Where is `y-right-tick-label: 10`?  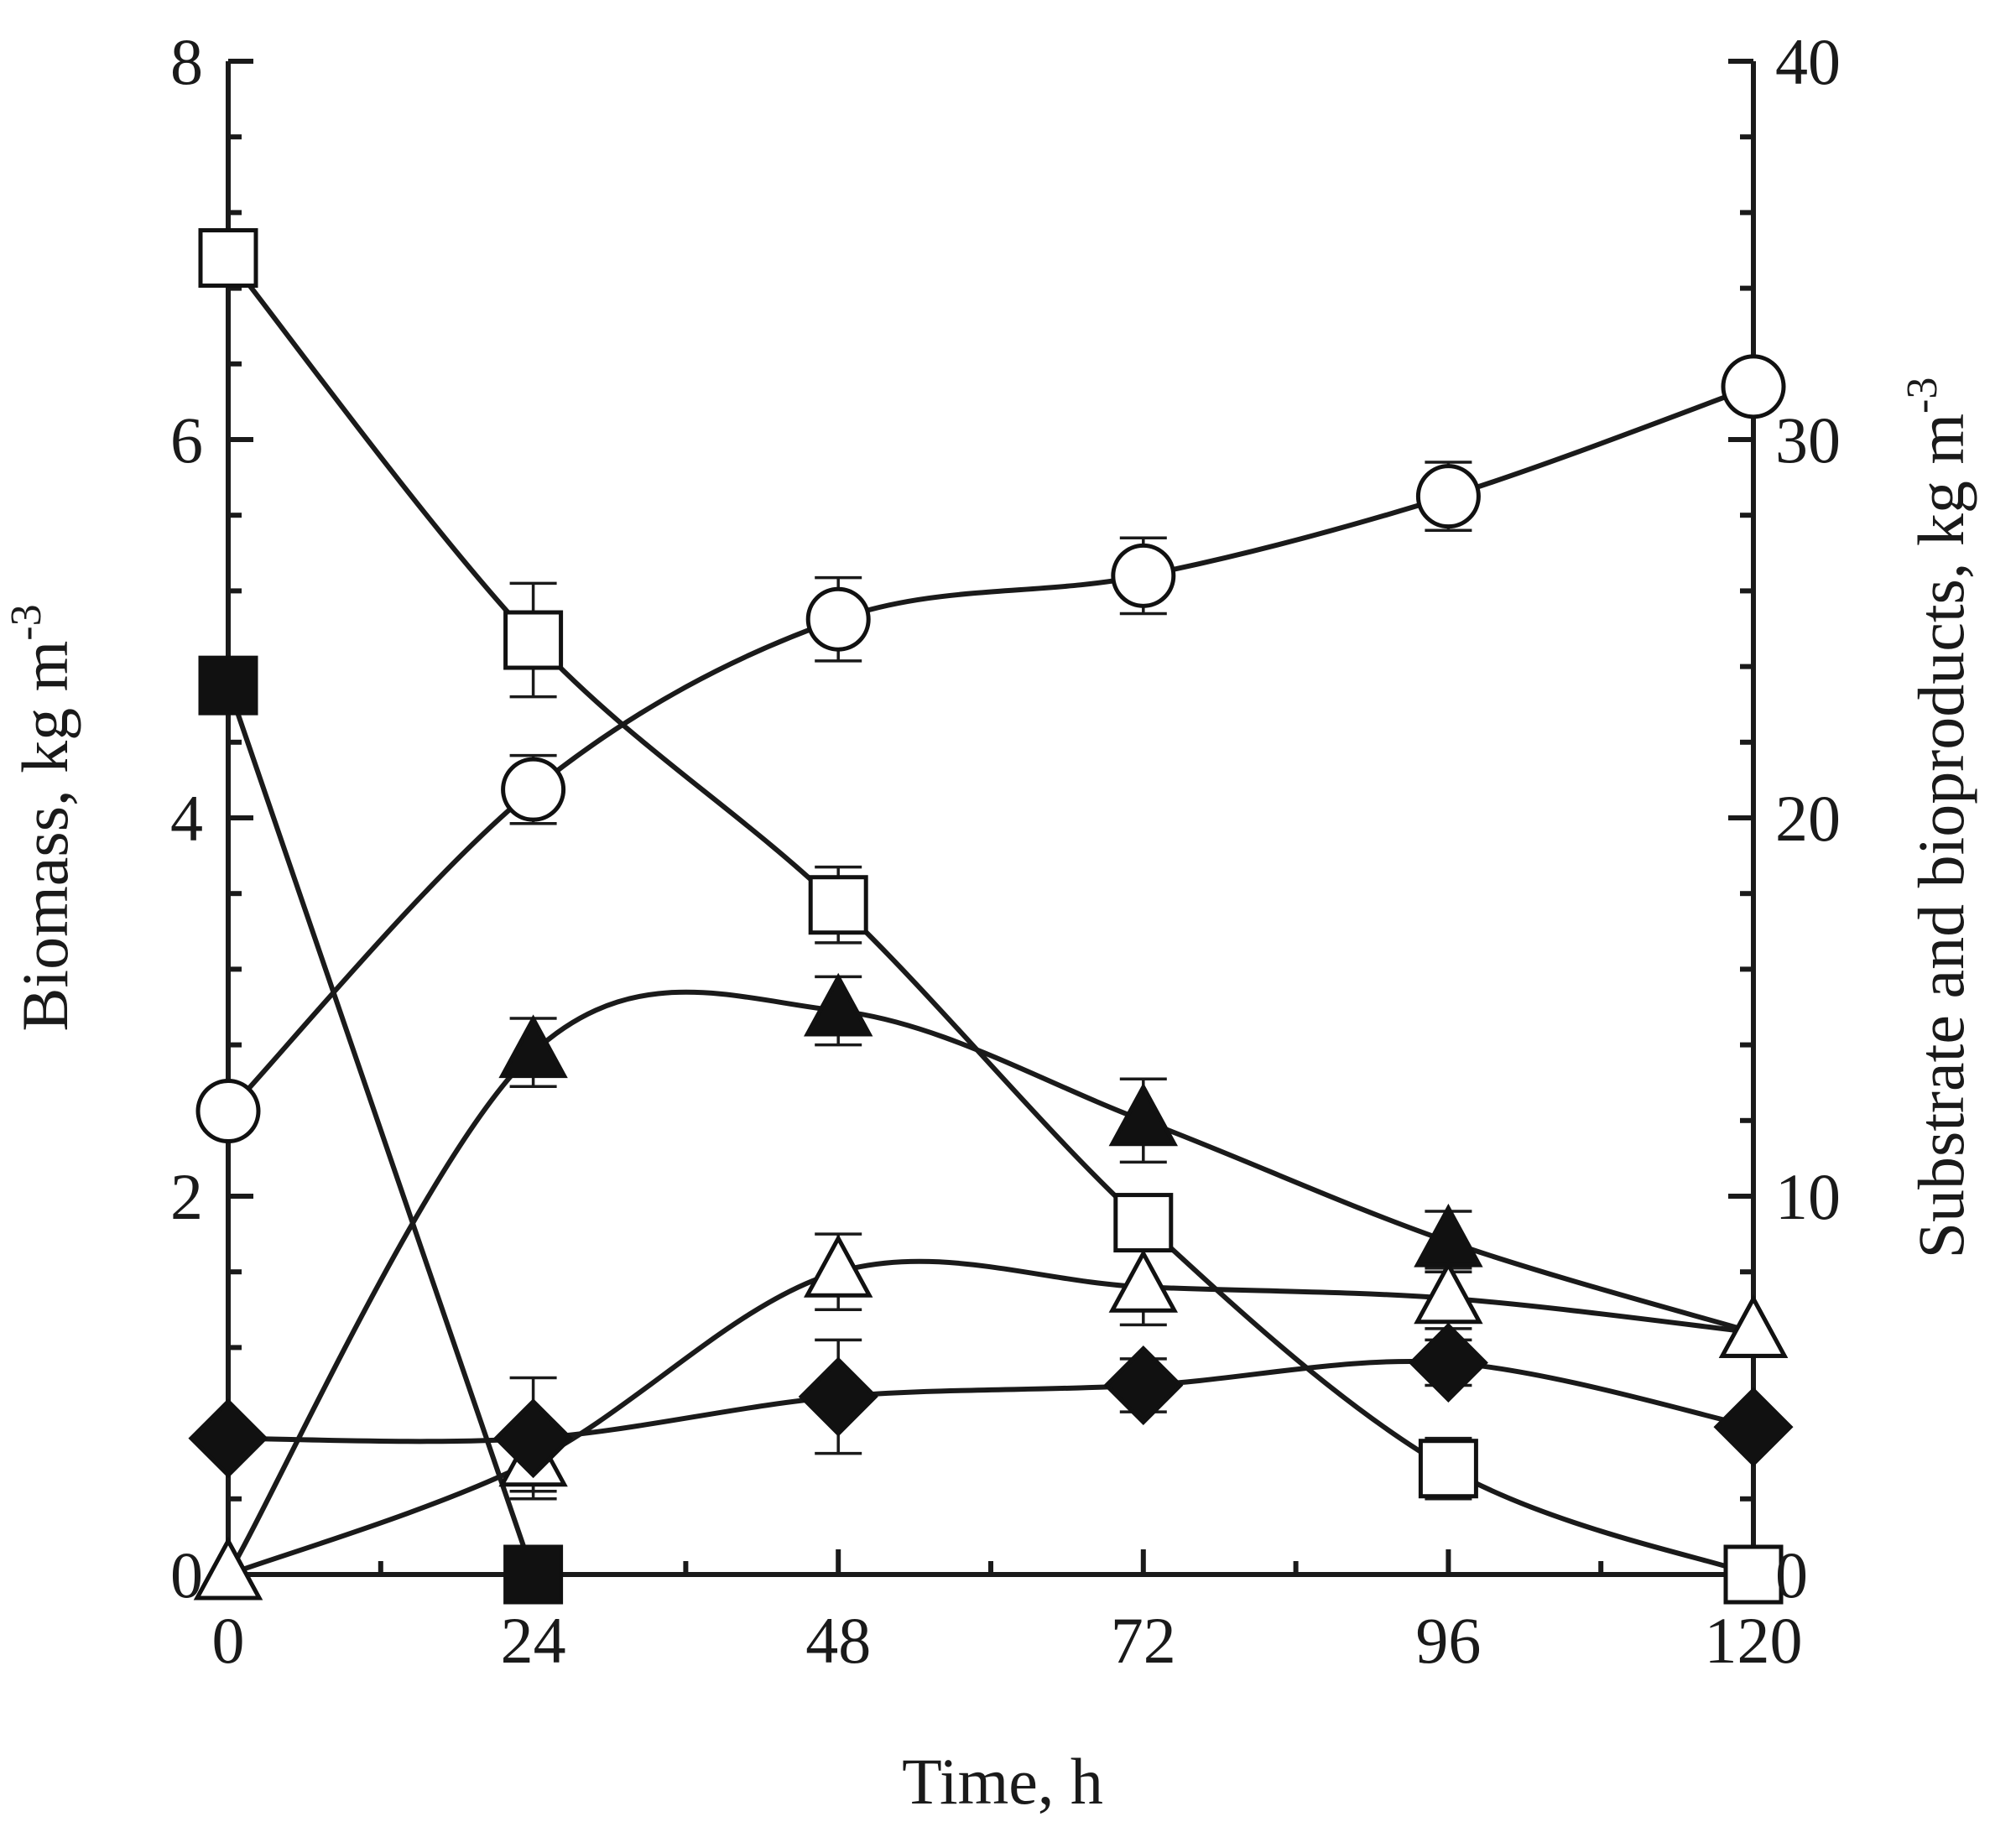 y-right-tick-label: 10 is located at coordinates (1808, 1197).